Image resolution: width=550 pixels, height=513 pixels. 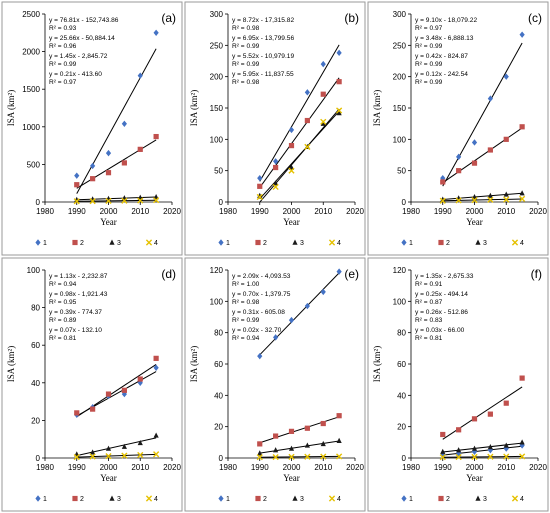 I want to click on y-tick-label: 60, so click(x=218, y=364).